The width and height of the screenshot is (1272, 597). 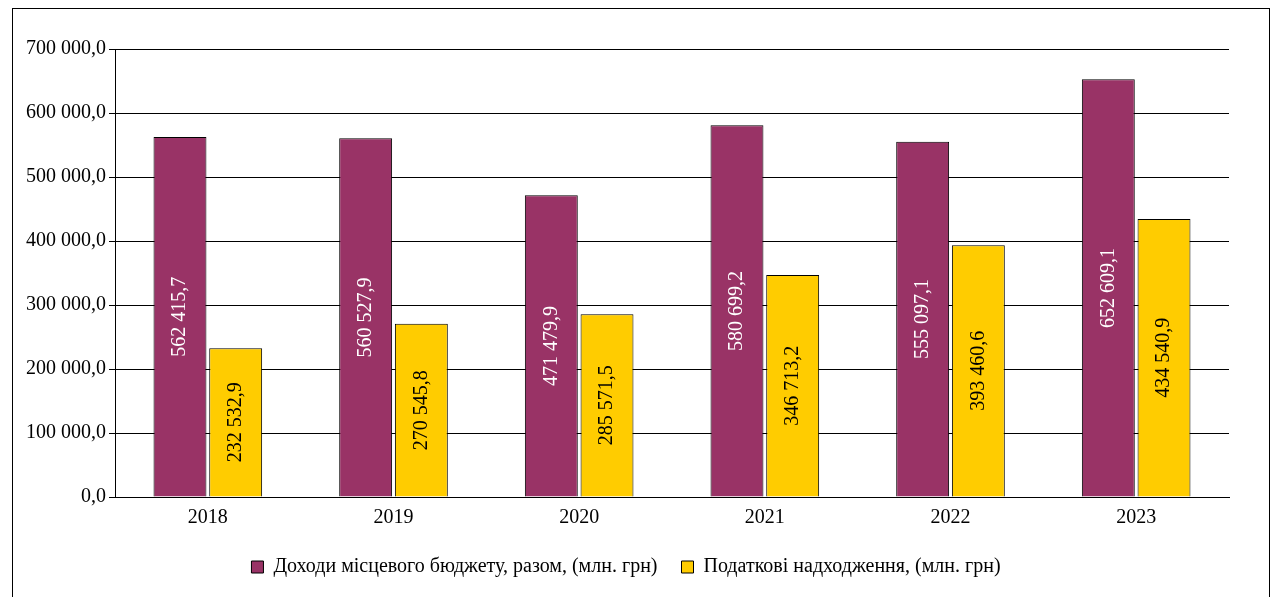 I want to click on data-label: 393 460,6, so click(x=976, y=370).